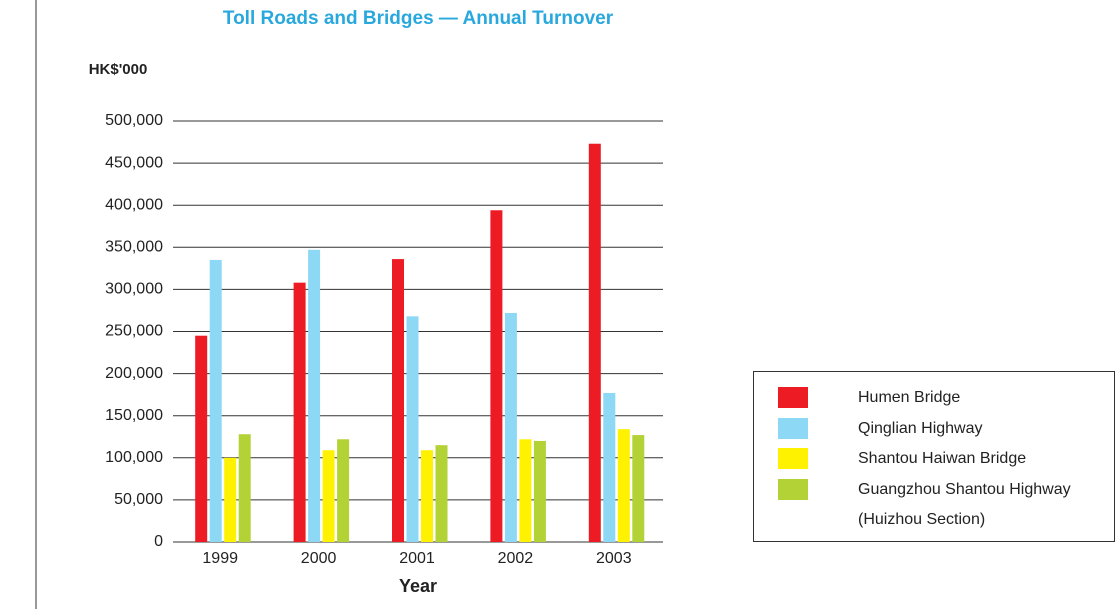 This screenshot has width=1116, height=609. Describe the element at coordinates (134, 373) in the screenshot. I see `y-tick-label: 200,000` at that location.